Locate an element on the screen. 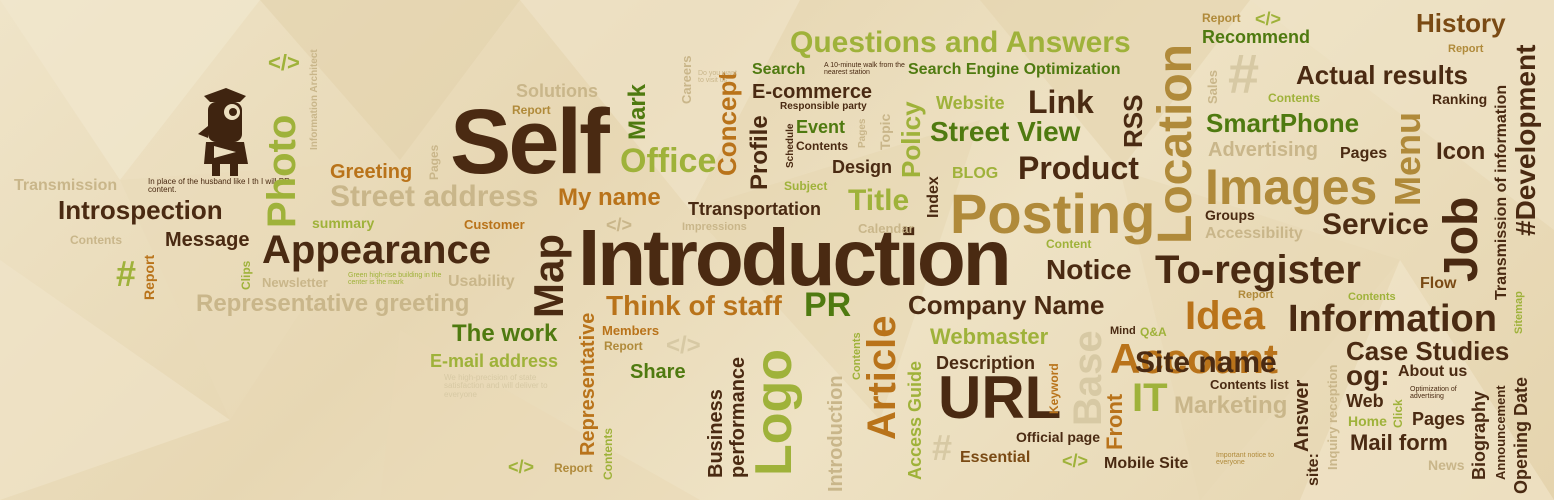 This screenshot has width=1554, height=500. word-contents-r2: Contents is located at coordinates (1372, 297).